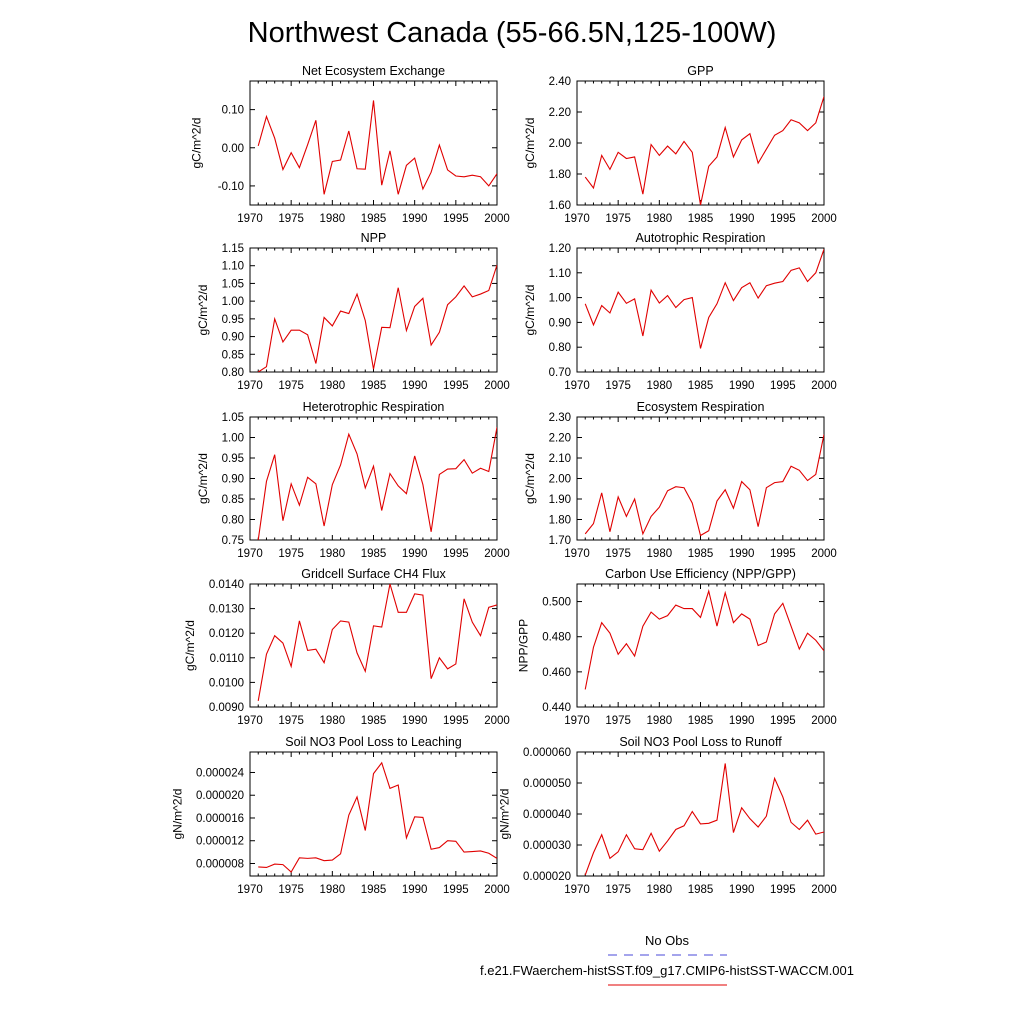  Describe the element at coordinates (700, 71) in the screenshot. I see `panel-title: GPP` at that location.